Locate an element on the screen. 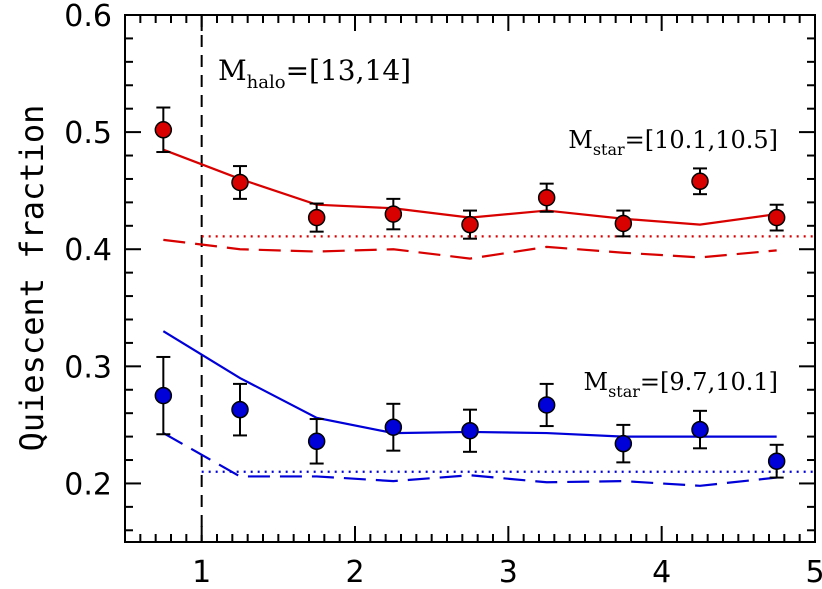 The image size is (822, 589). x-tick-label: 4 is located at coordinates (661, 572).